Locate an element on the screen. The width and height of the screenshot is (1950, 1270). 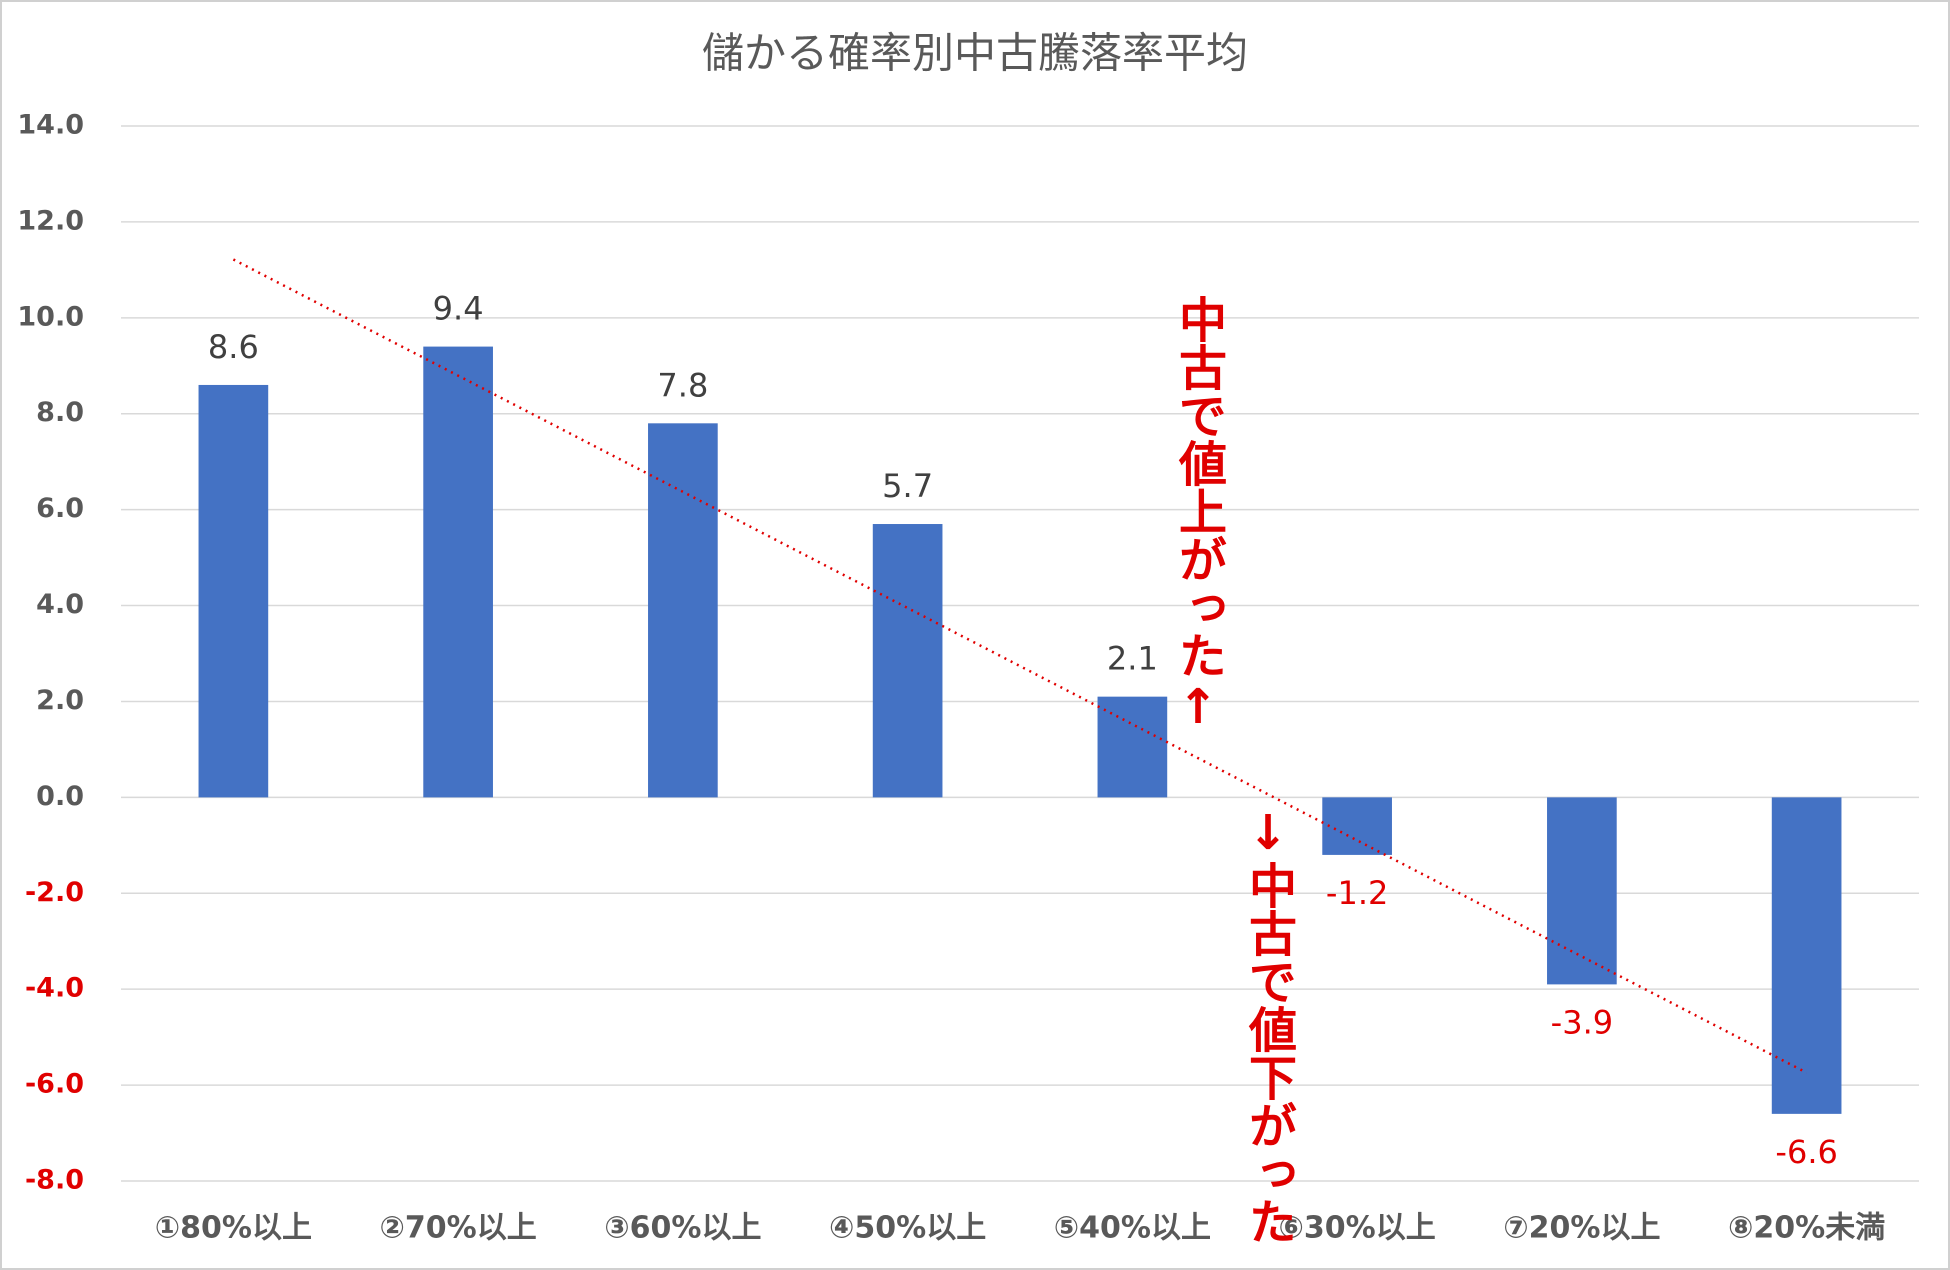
annotation: ↓中古で値下がった is located at coordinates (1269, 1025).